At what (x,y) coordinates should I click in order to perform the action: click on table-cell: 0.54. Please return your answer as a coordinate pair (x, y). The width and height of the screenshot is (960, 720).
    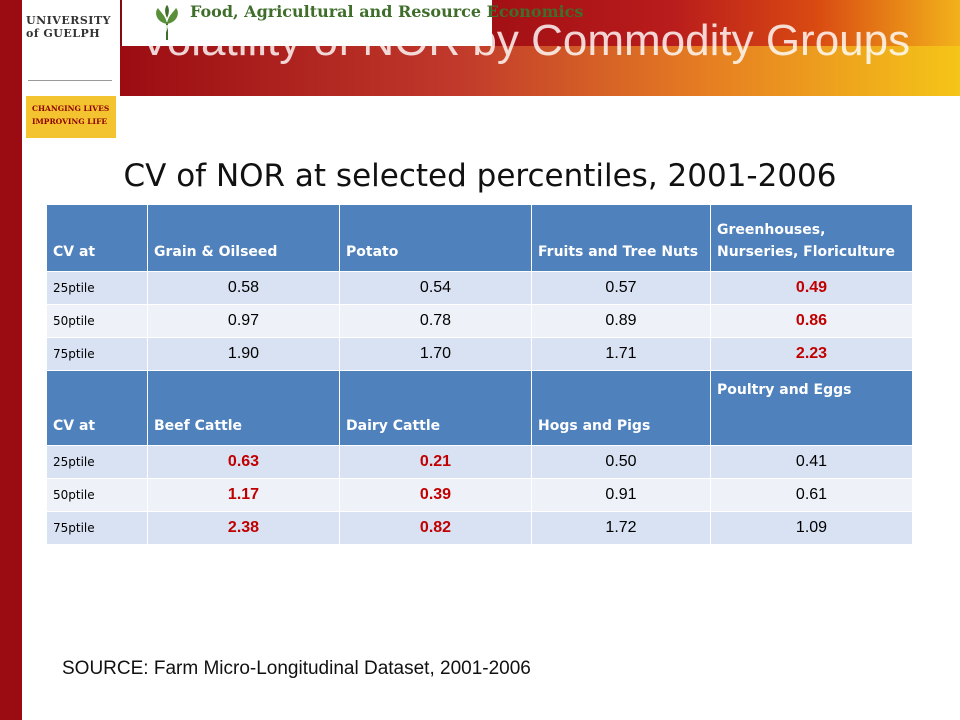
    Looking at the image, I should click on (435, 288).